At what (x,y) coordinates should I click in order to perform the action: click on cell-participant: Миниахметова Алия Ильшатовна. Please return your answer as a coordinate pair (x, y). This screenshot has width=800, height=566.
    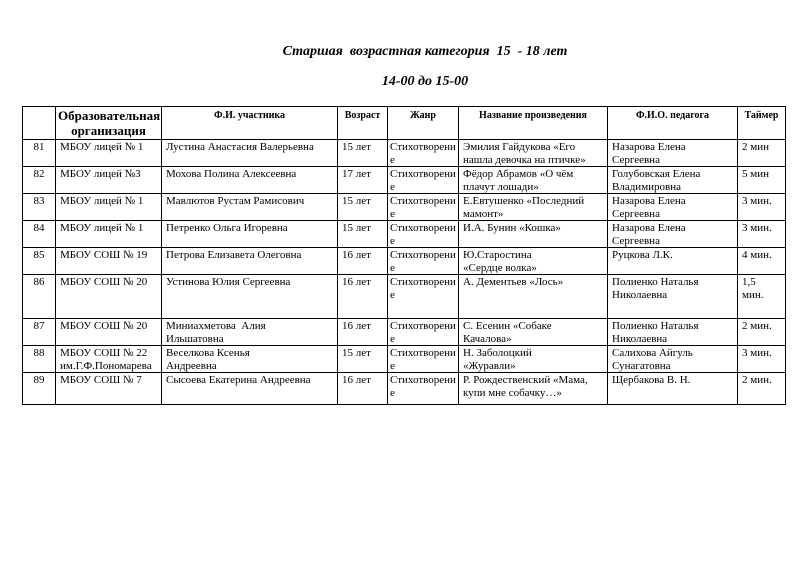
    Looking at the image, I should click on (249, 332).